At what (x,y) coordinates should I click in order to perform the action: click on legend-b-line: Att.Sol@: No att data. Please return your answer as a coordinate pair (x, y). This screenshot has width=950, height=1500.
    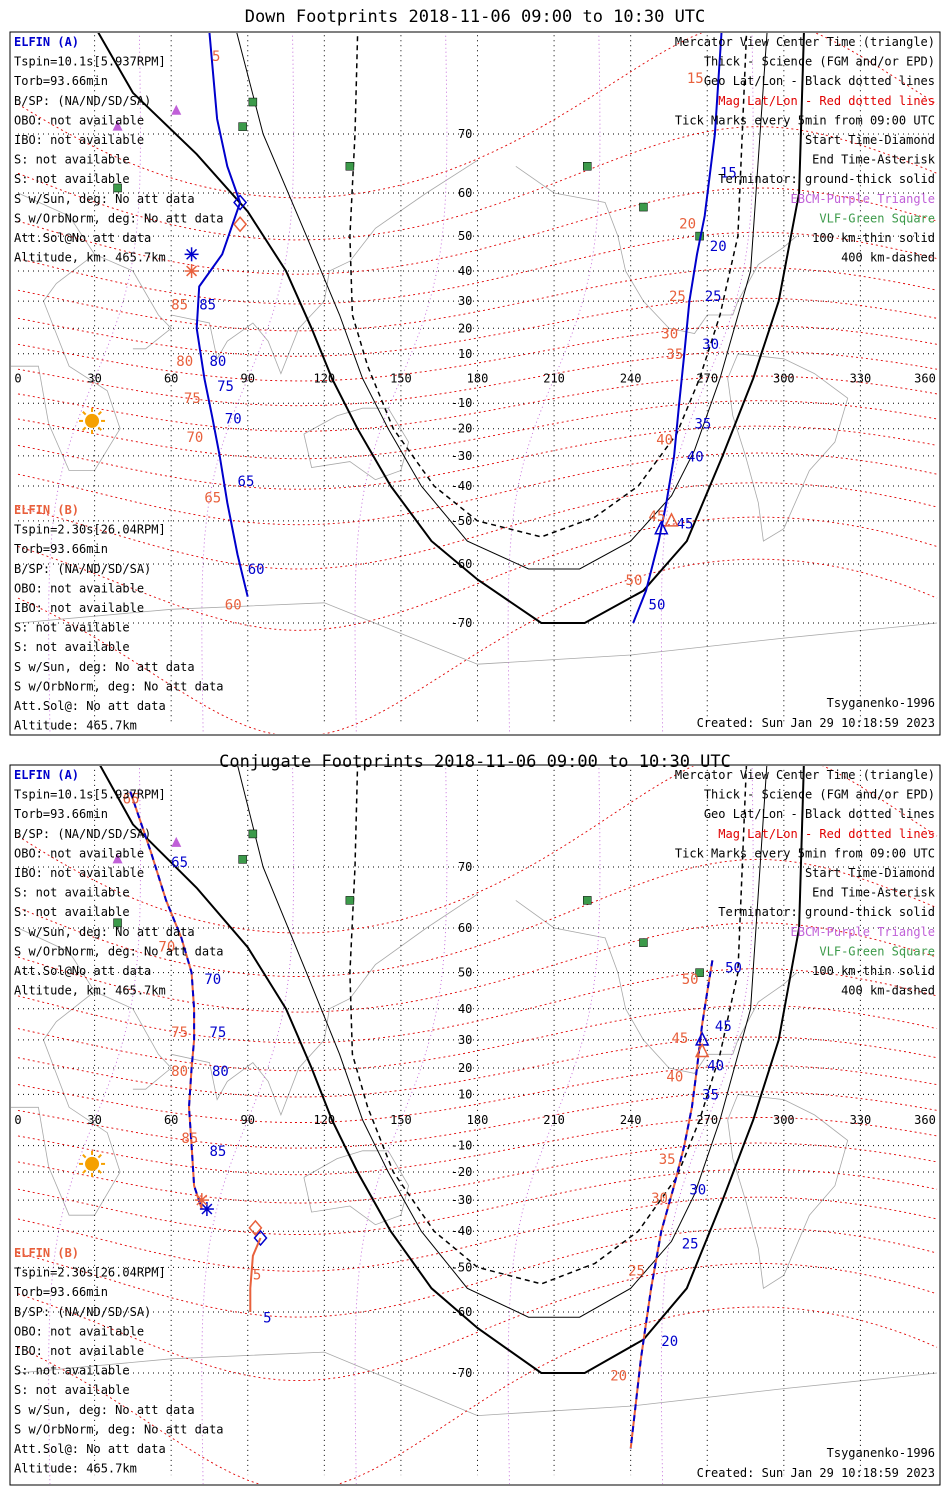
    Looking at the image, I should click on (90, 1449).